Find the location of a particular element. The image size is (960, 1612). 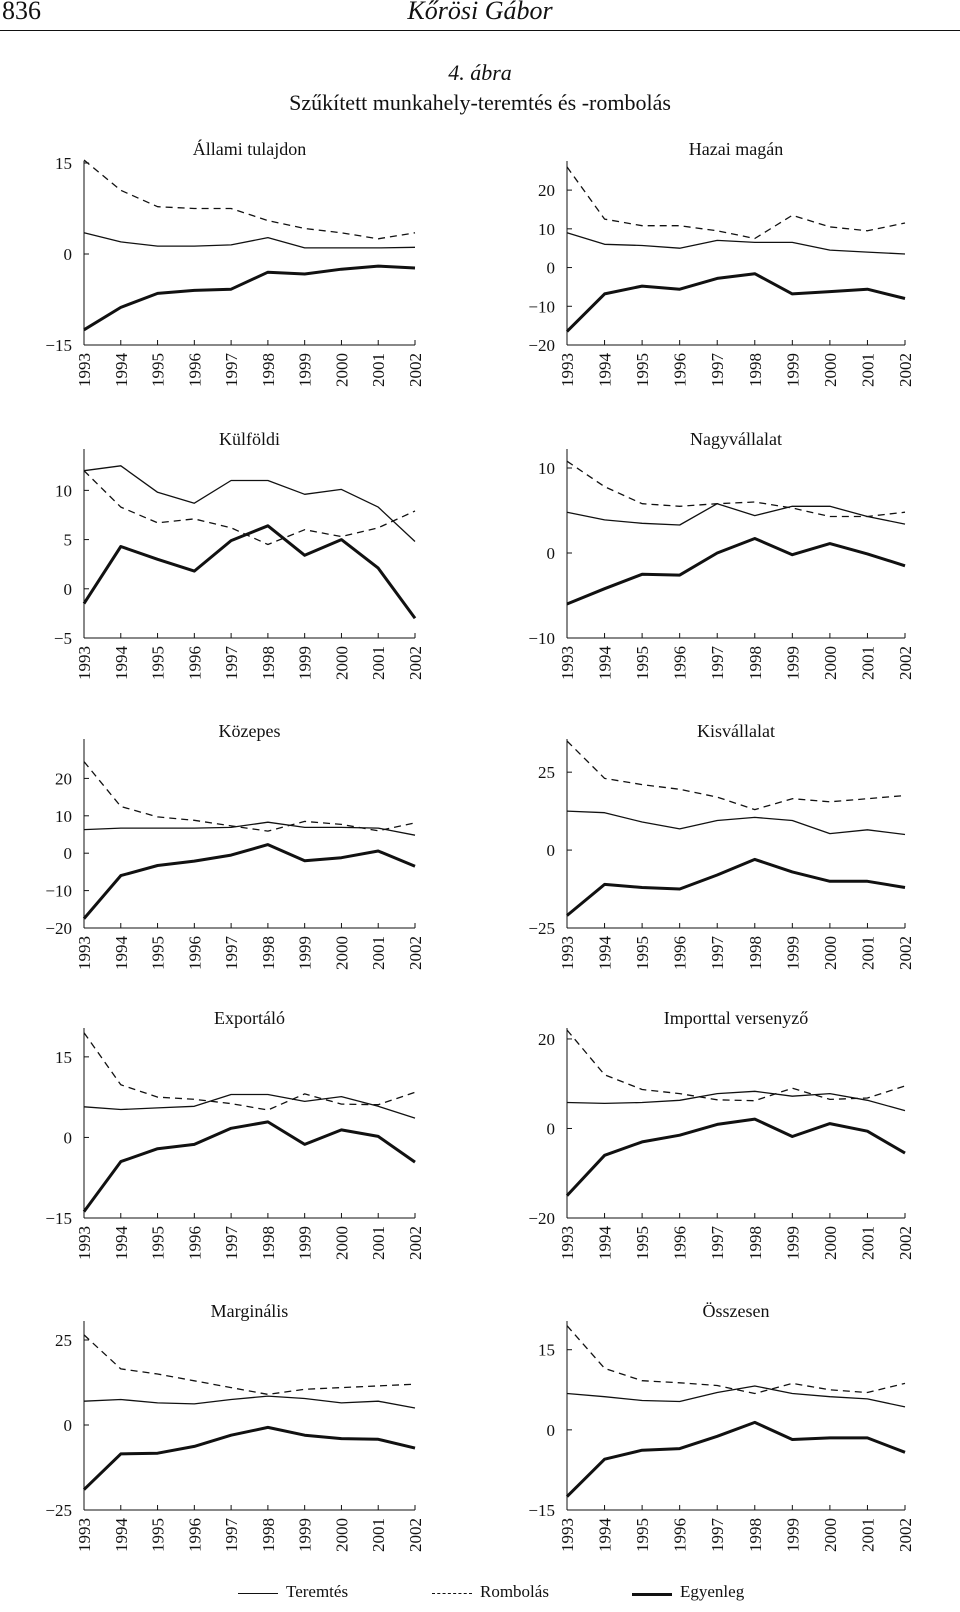

page-header: 836 Kőrösi Gábor is located at coordinates (480, 15).